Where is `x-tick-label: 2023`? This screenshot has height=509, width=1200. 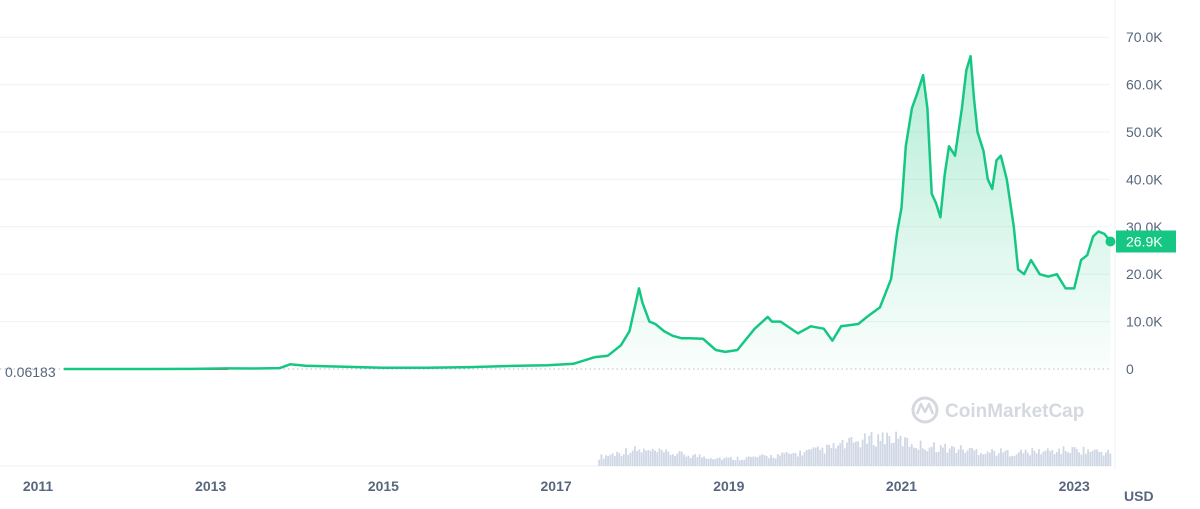
x-tick-label: 2023 is located at coordinates (1074, 486).